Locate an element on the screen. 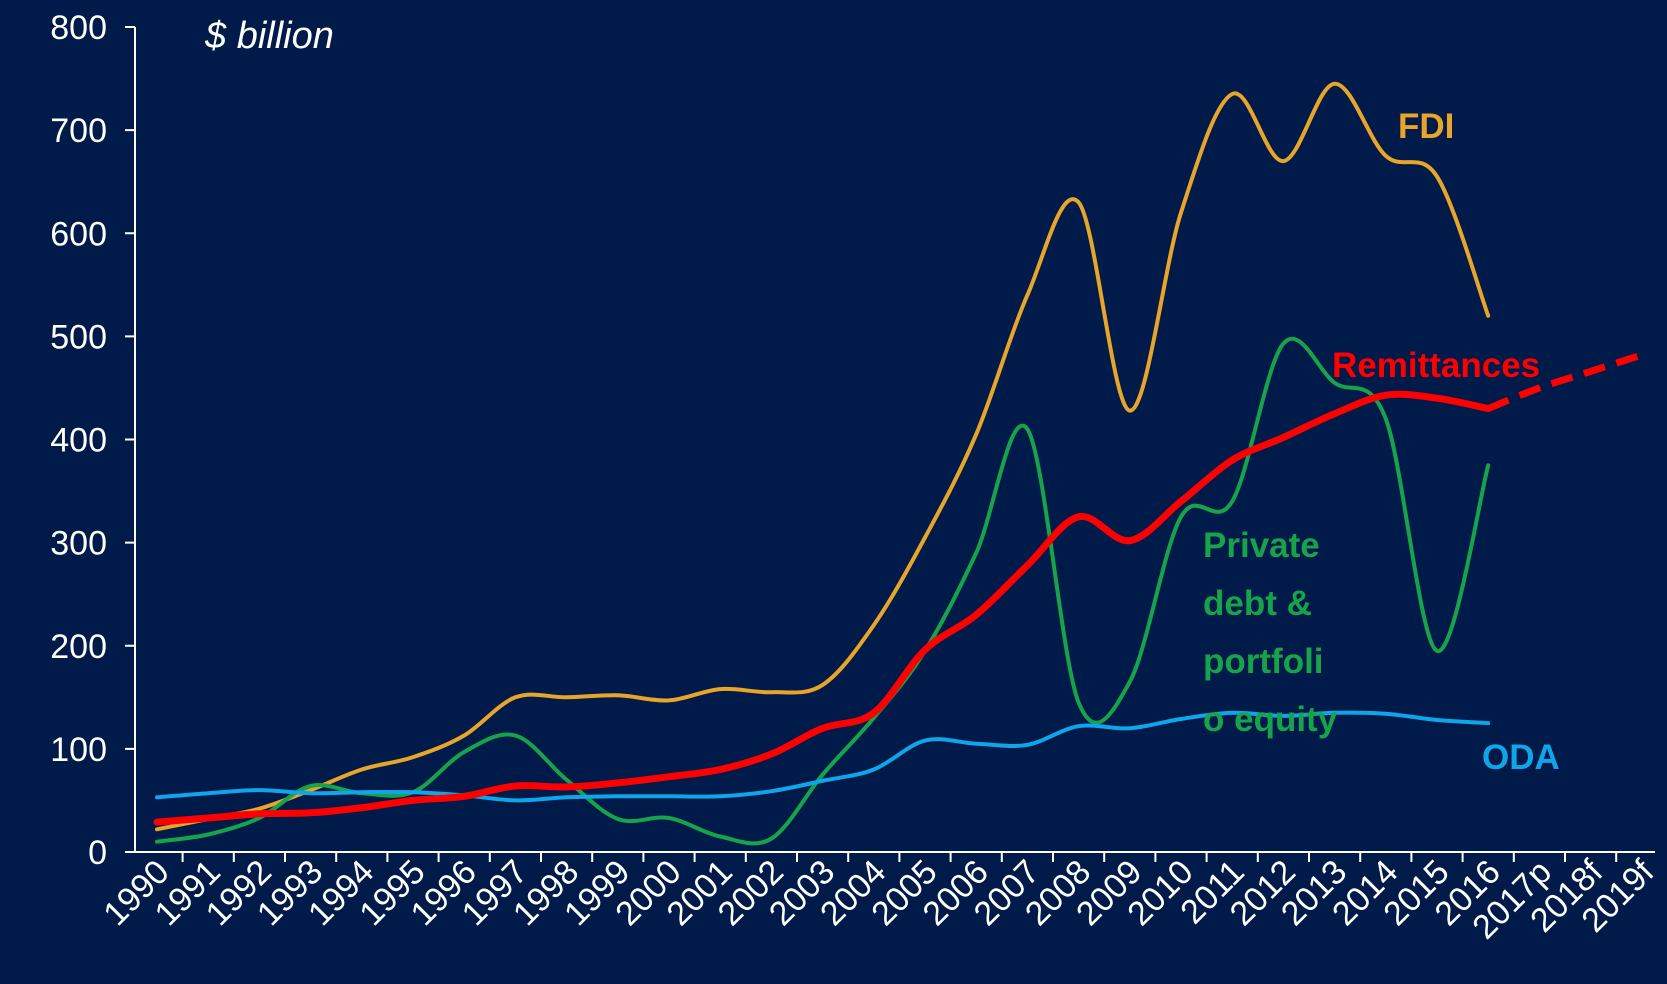 The image size is (1667, 984). y-tick-label: 0 is located at coordinates (97, 853).